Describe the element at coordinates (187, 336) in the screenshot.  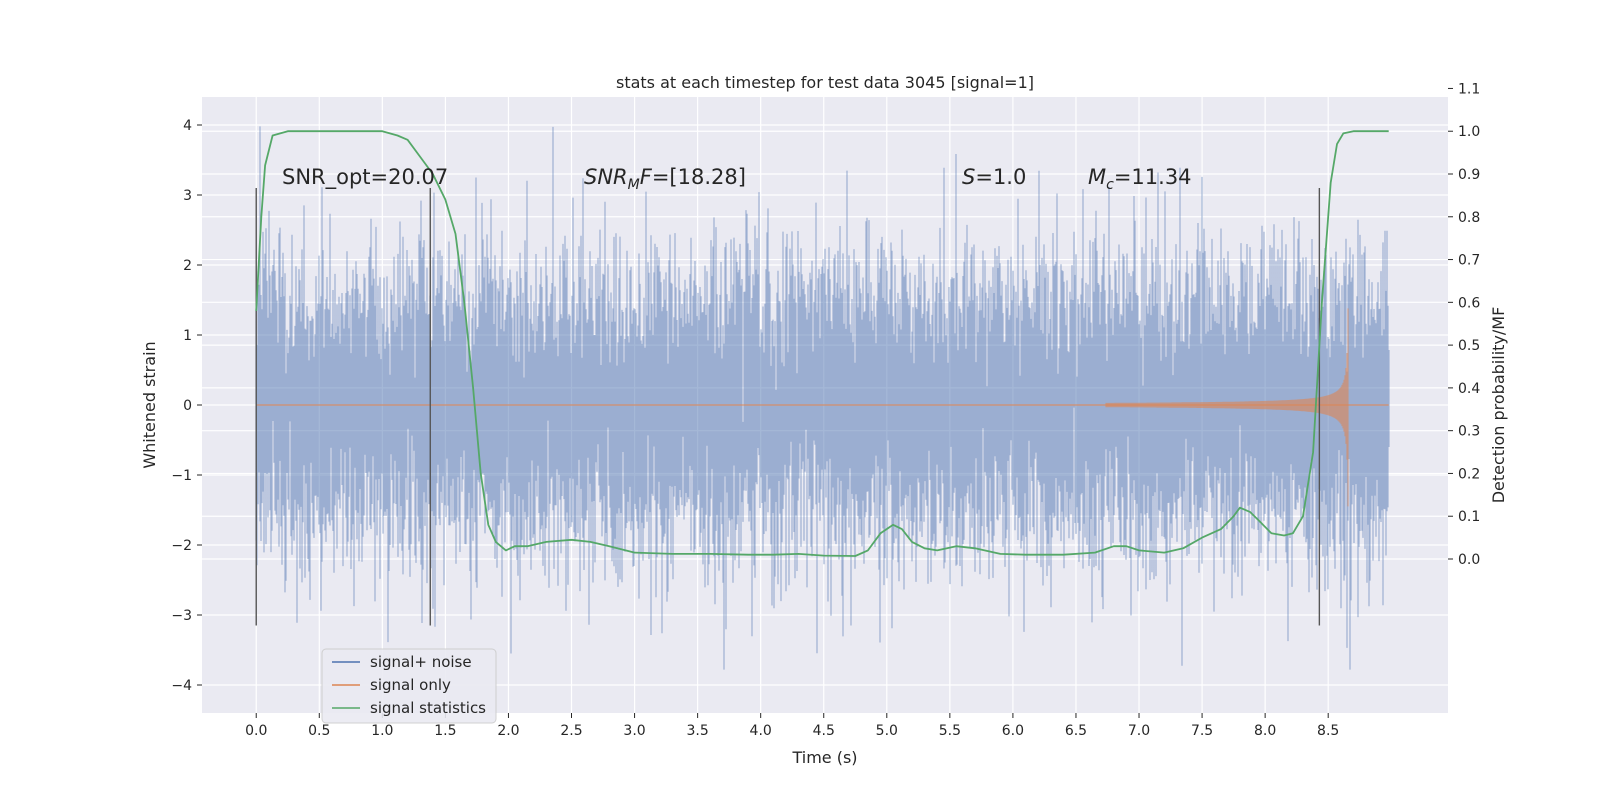
I see `y-tick-label: 1` at that location.